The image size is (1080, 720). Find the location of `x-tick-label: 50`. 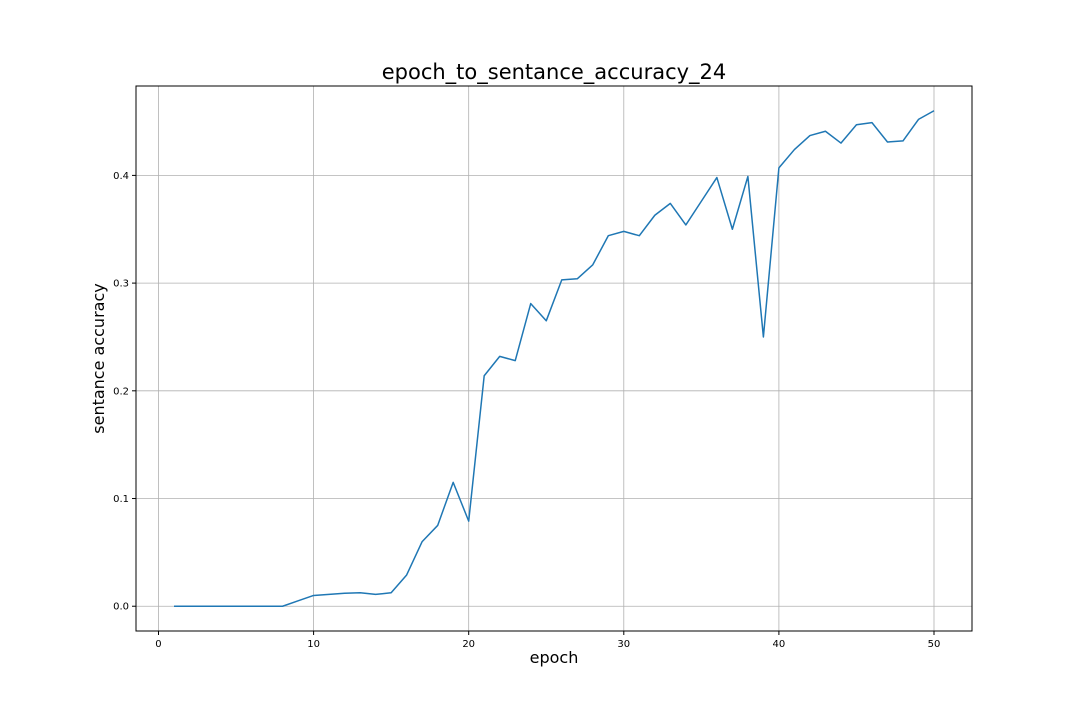

x-tick-label: 50 is located at coordinates (934, 644).